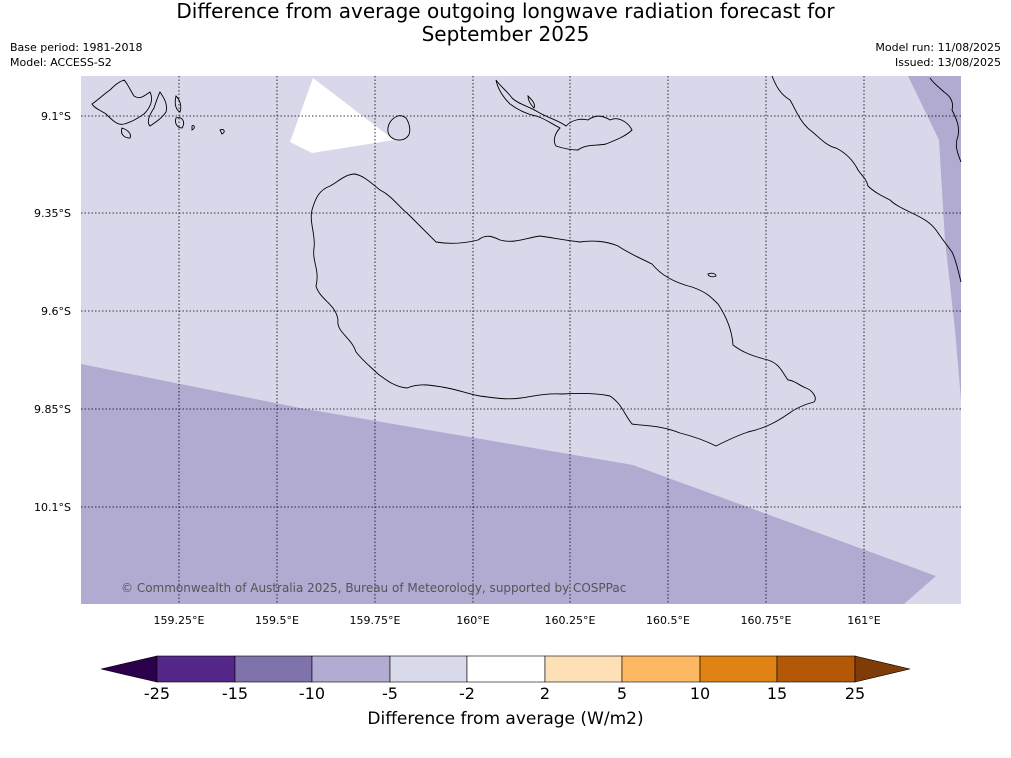  I want to click on colorbar-tick: 15, so click(777, 693).